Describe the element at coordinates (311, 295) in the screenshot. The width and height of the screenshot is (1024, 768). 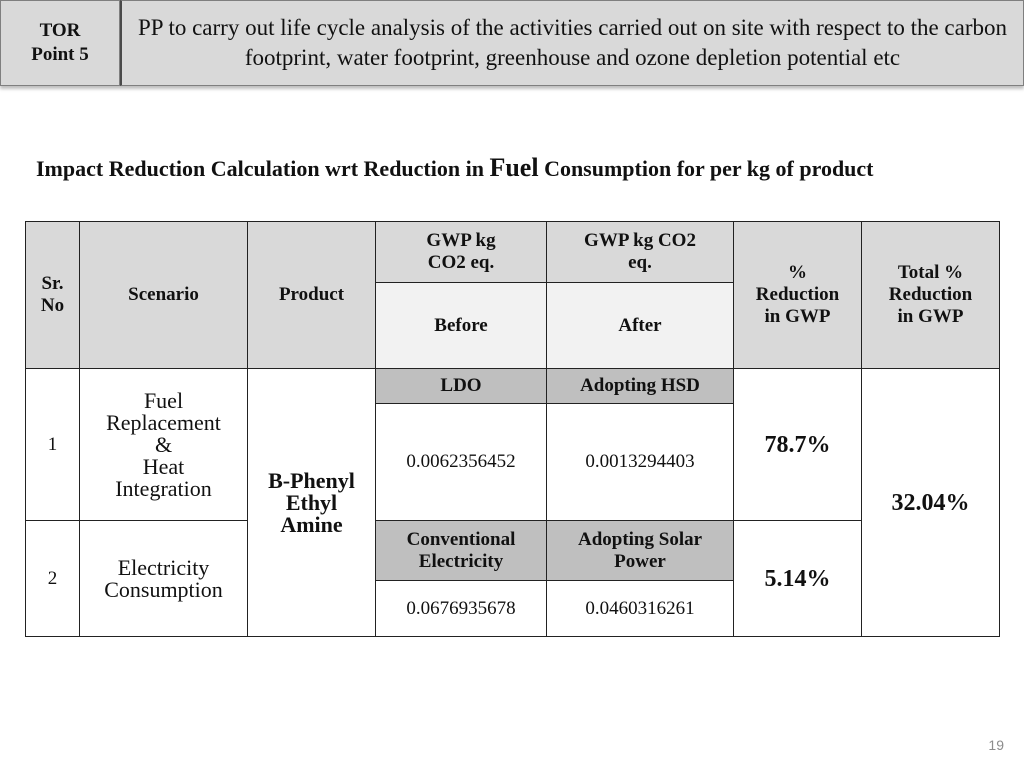
I see `header-product: Product` at that location.